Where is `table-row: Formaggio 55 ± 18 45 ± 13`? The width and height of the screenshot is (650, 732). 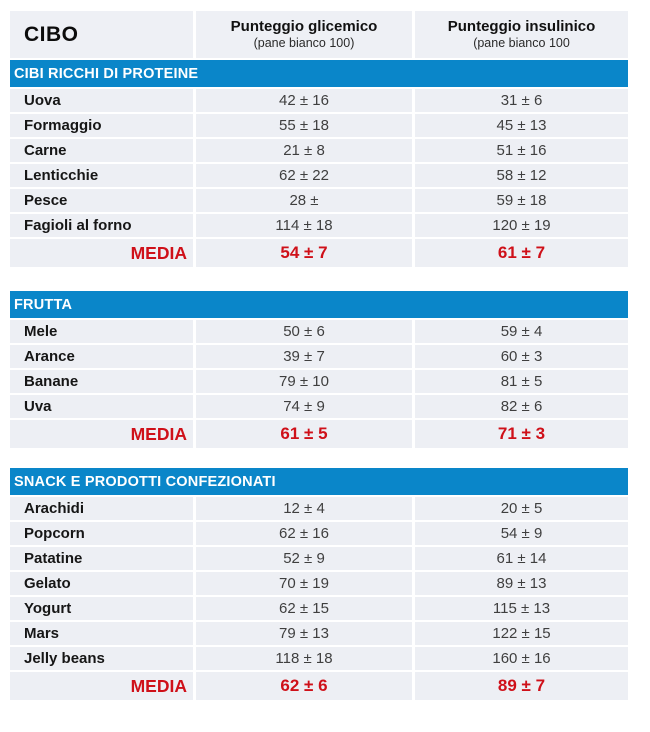 table-row: Formaggio 55 ± 18 45 ± 13 is located at coordinates (319, 125).